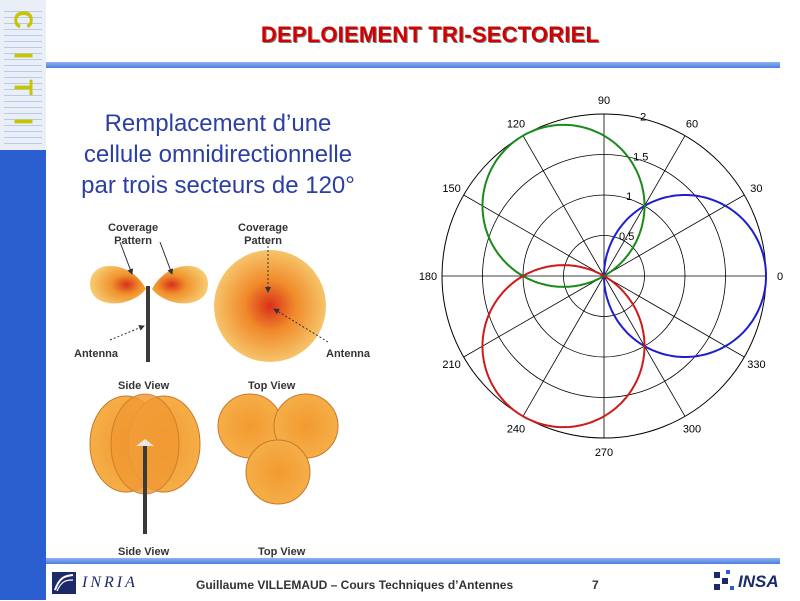 The image size is (800, 601). Describe the element at coordinates (64, 583) in the screenshot. I see `inria-emblem-icon` at that location.